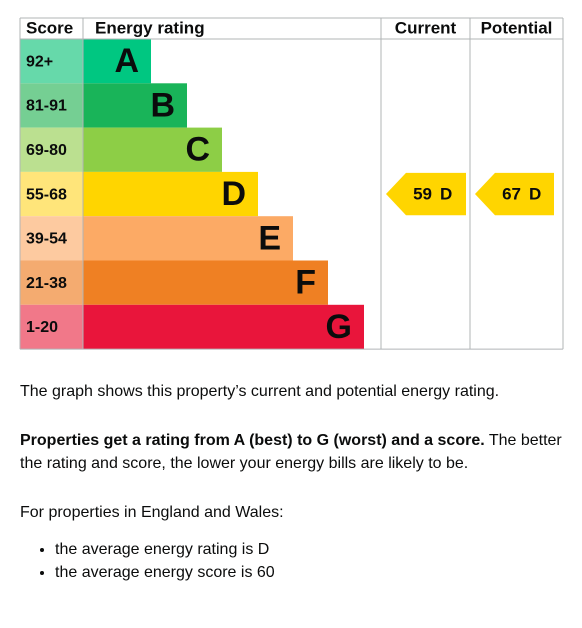 Image resolution: width=582 pixels, height=628 pixels. Describe the element at coordinates (305, 283) in the screenshot. I see `rating-letter: F` at that location.